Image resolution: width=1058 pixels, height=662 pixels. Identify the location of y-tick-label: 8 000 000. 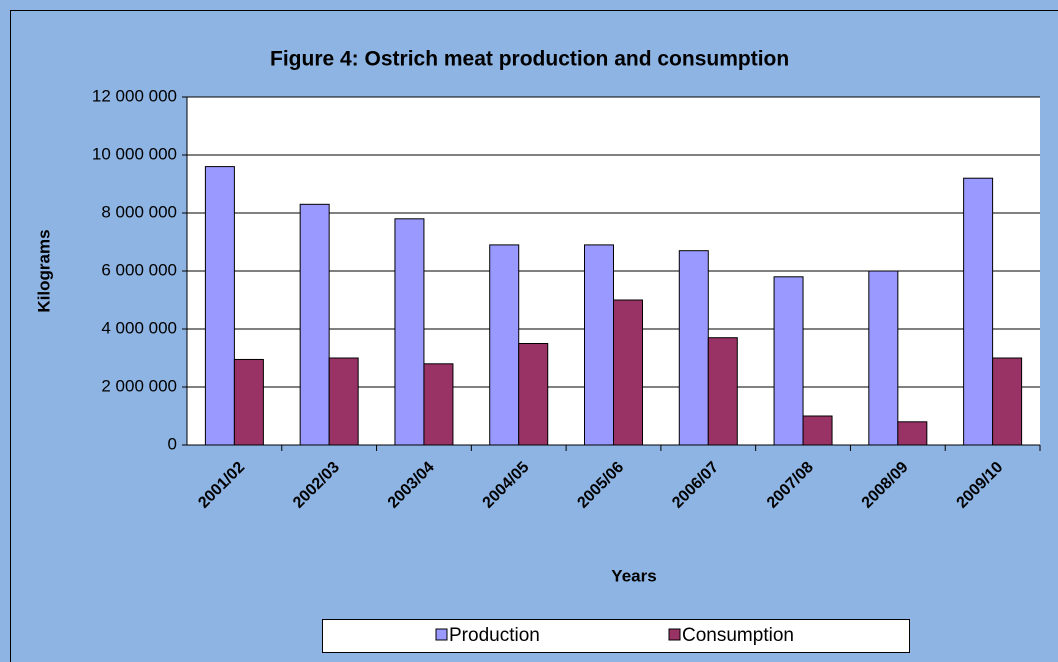
(139, 211).